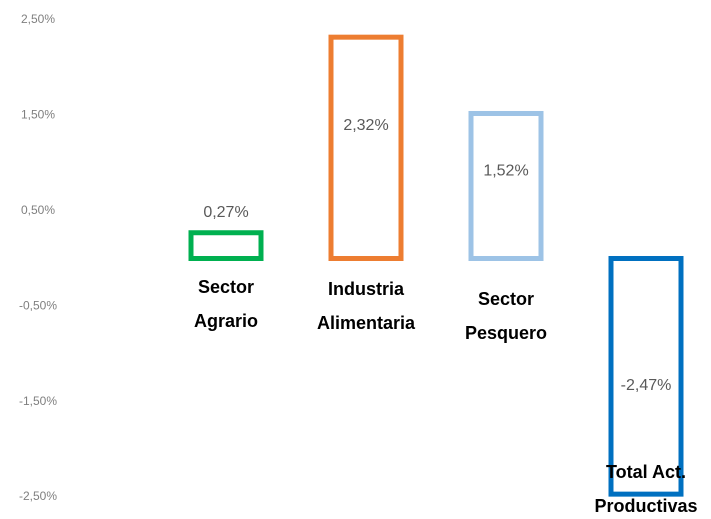 This screenshot has width=711, height=519. I want to click on category-label: Total Act. Productivas, so click(646, 489).